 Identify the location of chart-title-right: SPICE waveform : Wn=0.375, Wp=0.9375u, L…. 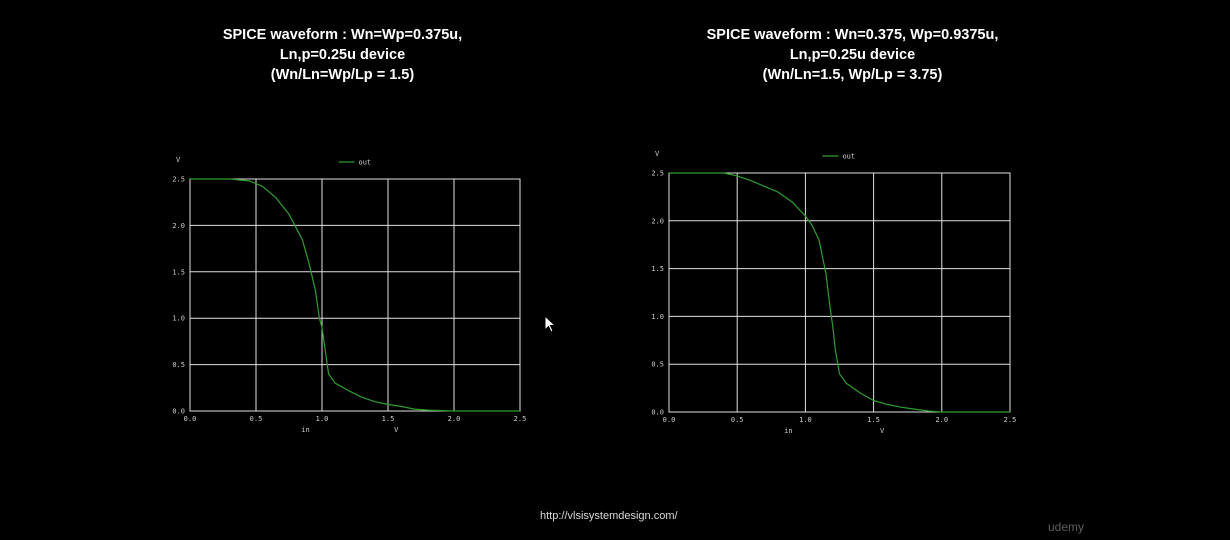
(852, 55).